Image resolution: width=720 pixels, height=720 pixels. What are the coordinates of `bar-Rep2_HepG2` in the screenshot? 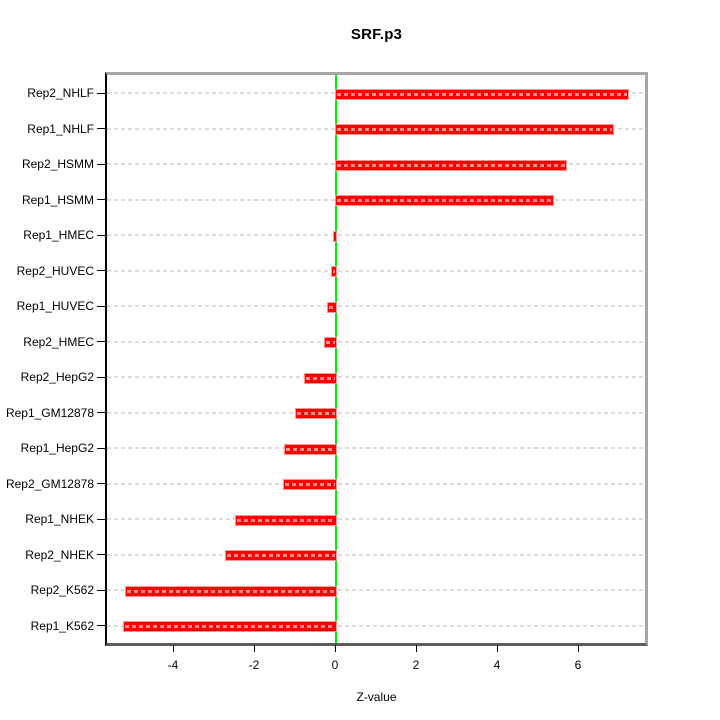 It's located at (320, 378).